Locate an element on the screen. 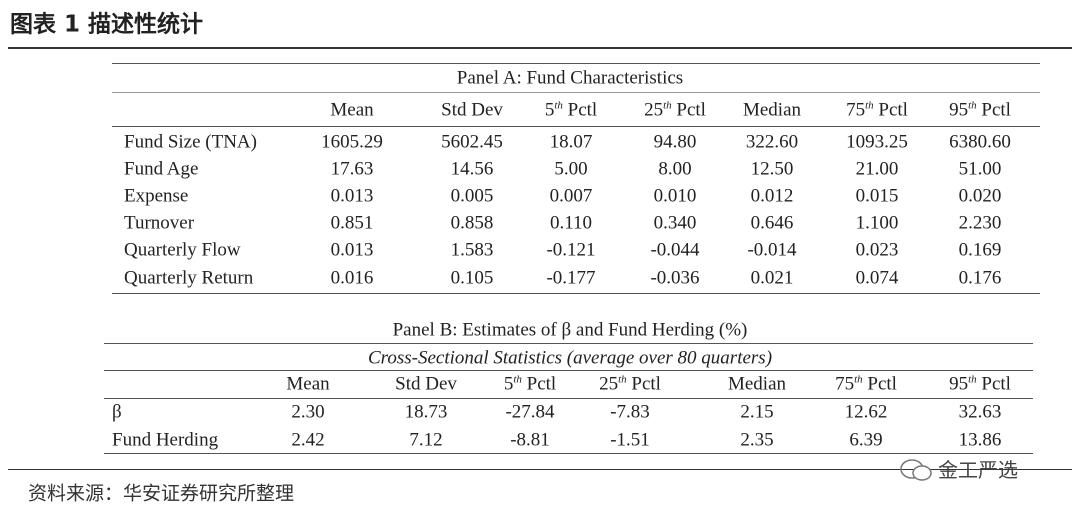 This screenshot has width=1080, height=519. cell: 322.60 is located at coordinates (772, 142).